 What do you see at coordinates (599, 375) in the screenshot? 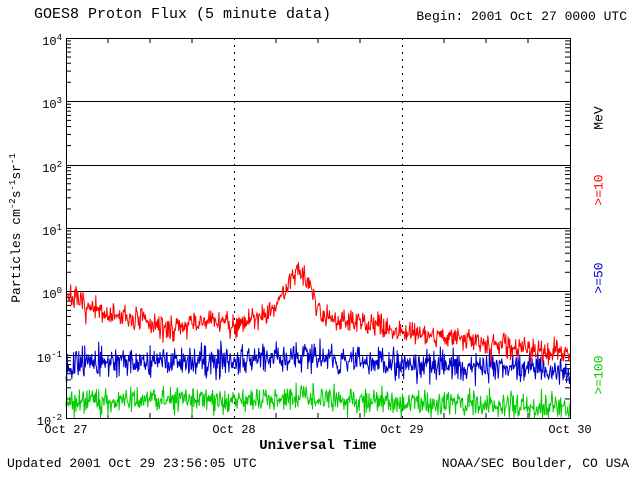
I see `legend-p100: >=100` at bounding box center [599, 375].